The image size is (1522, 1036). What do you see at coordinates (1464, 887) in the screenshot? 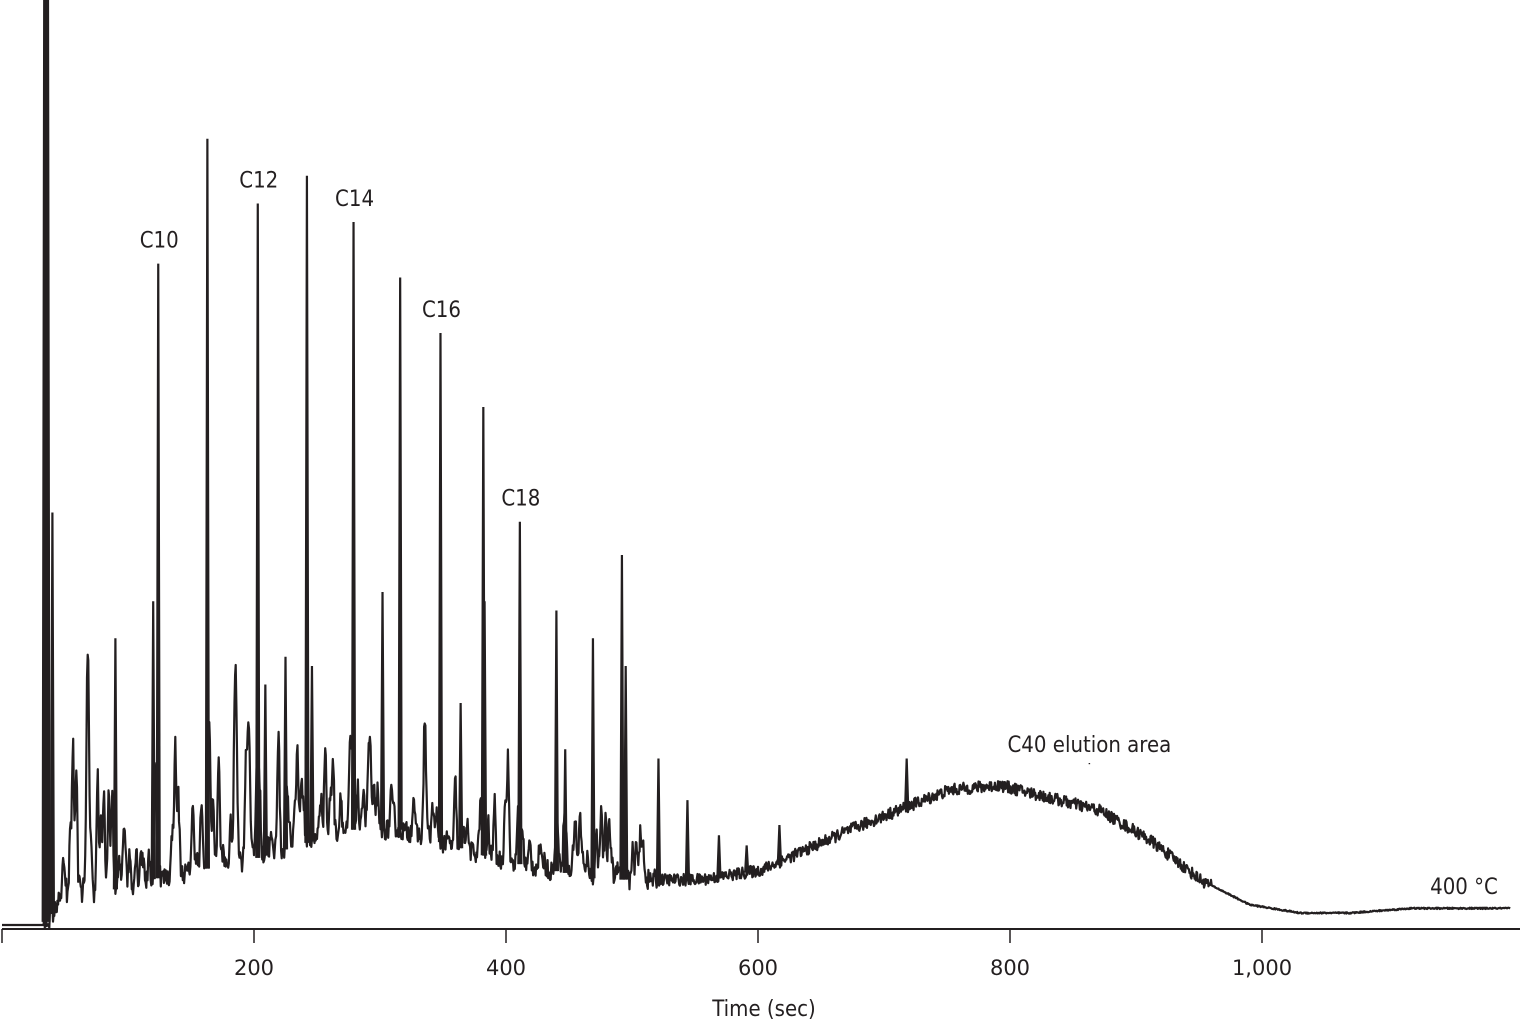
I see `temperature-annotation: 400 °C` at bounding box center [1464, 887].